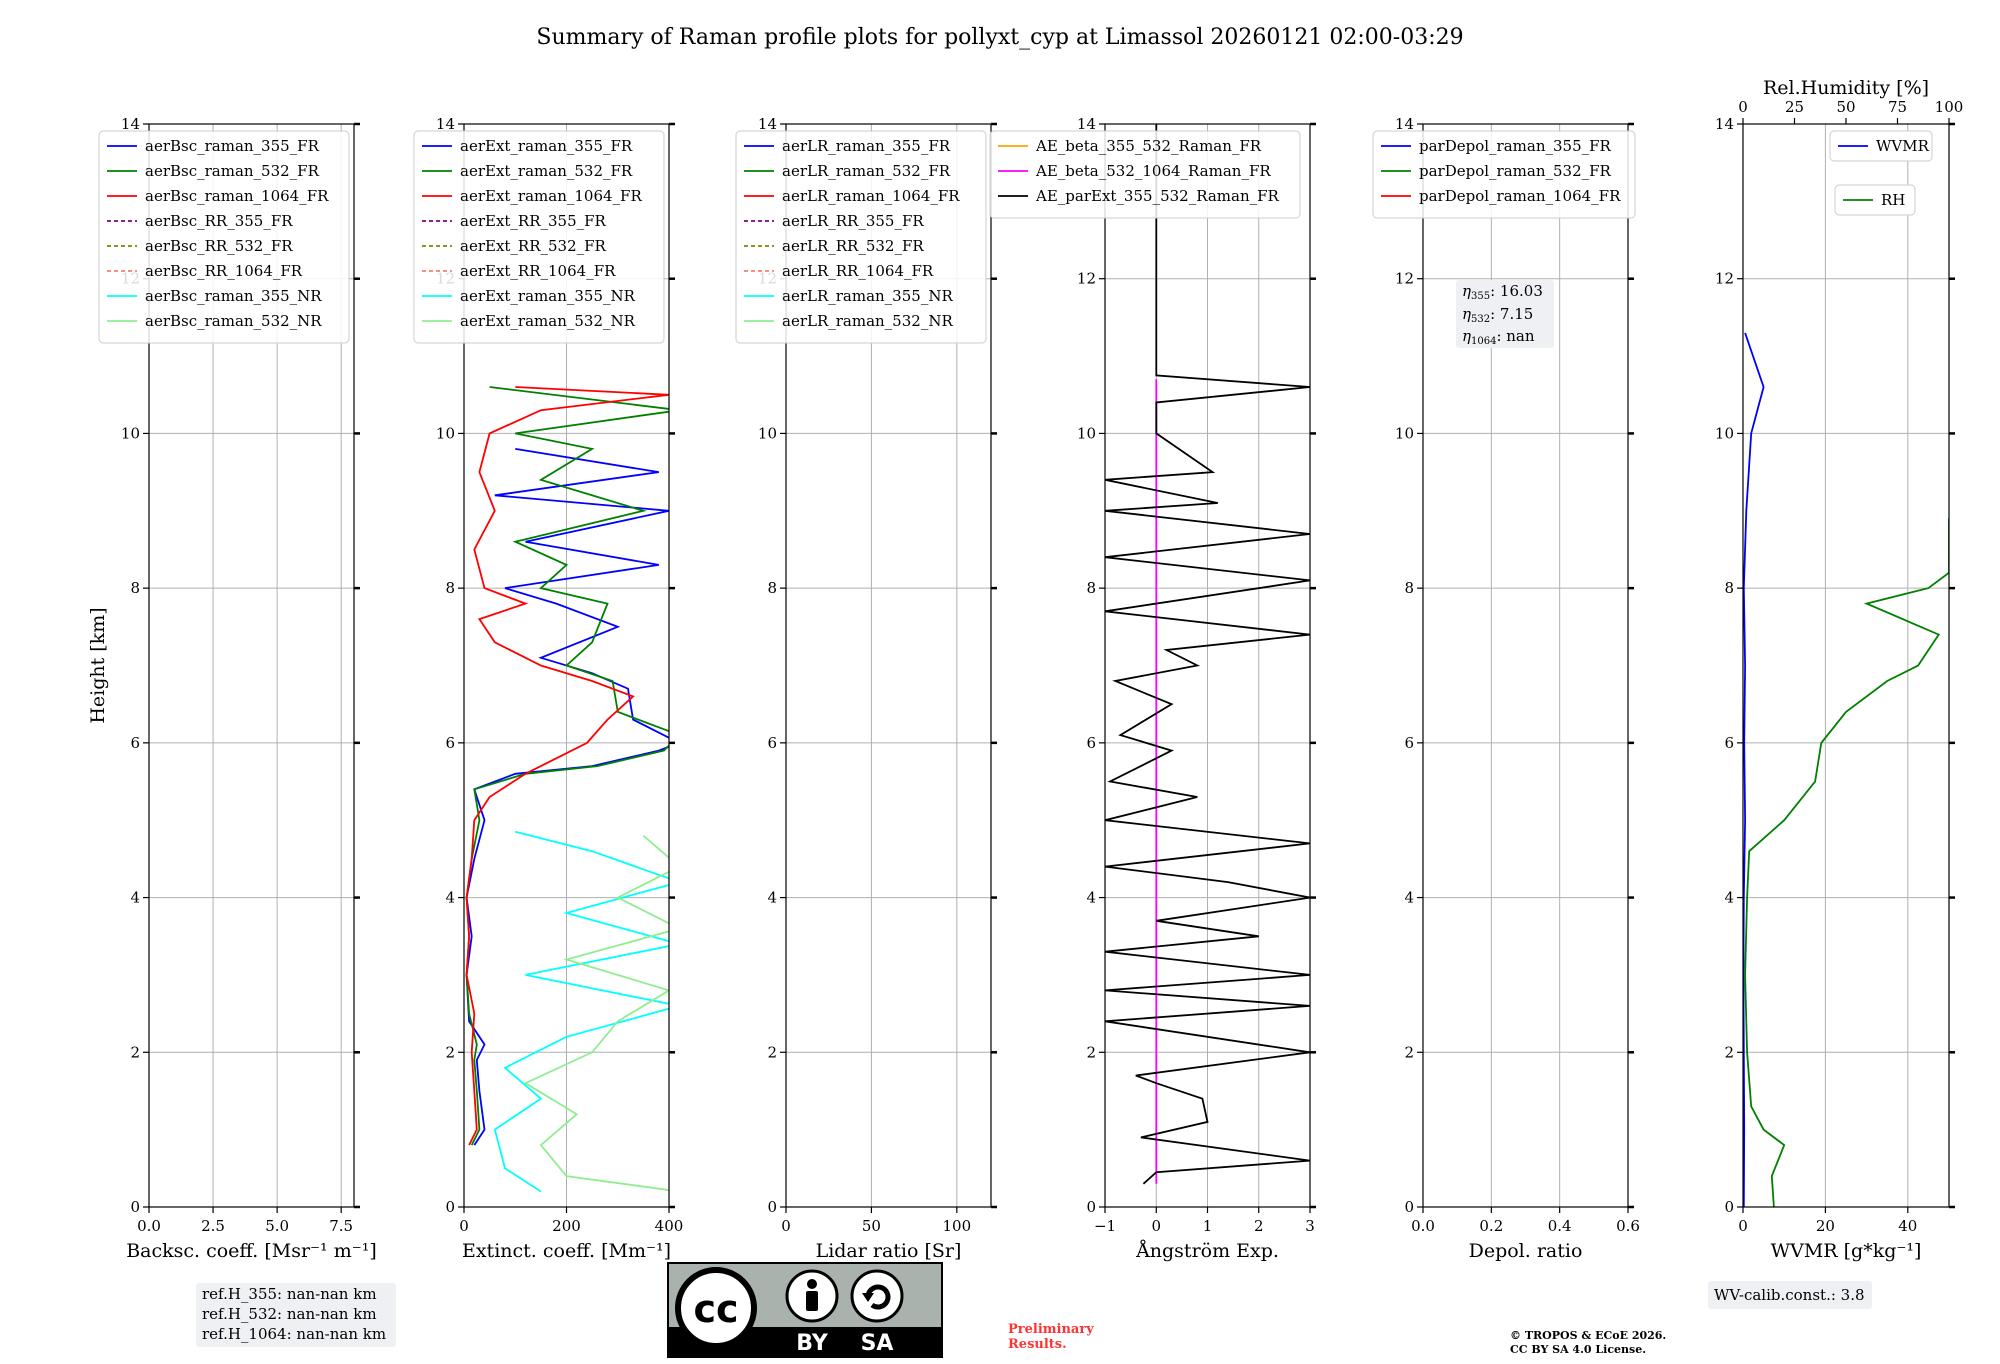 This screenshot has width=2000, height=1364. I want to click on eta-355: η355: 16.03, so click(1502, 292).